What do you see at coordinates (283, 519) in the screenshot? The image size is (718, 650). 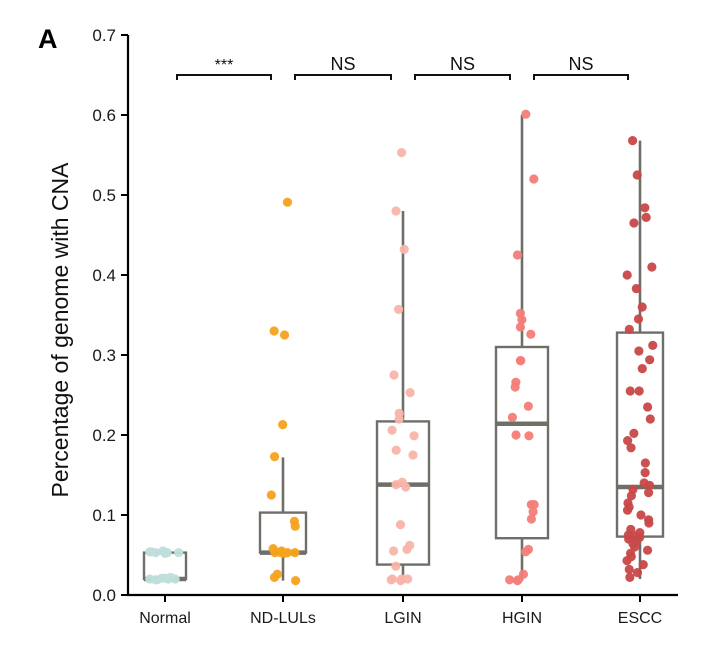 I see `box-nd-luls` at bounding box center [283, 519].